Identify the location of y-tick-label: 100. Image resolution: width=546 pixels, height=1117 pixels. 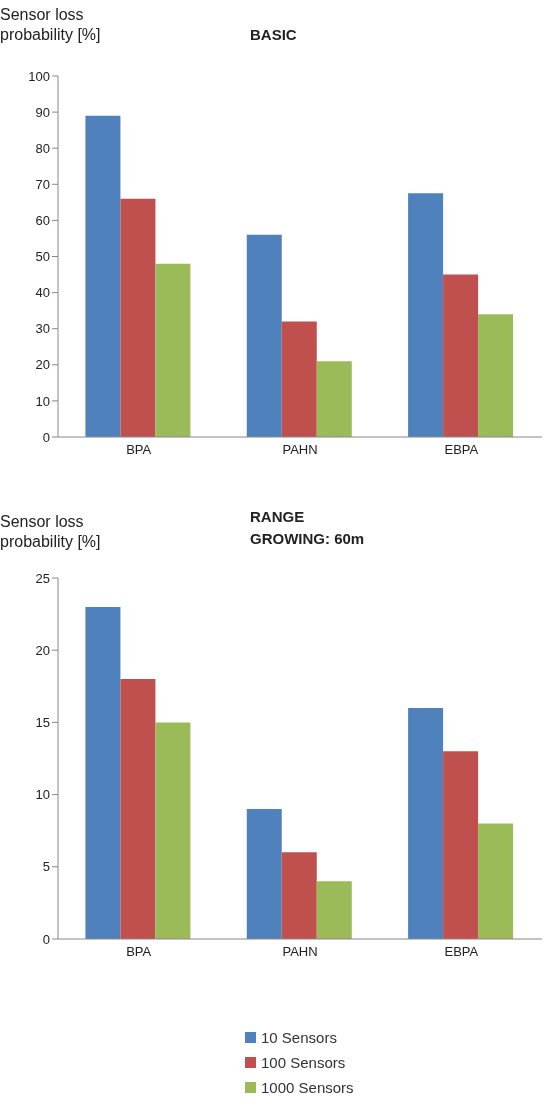
(39, 76).